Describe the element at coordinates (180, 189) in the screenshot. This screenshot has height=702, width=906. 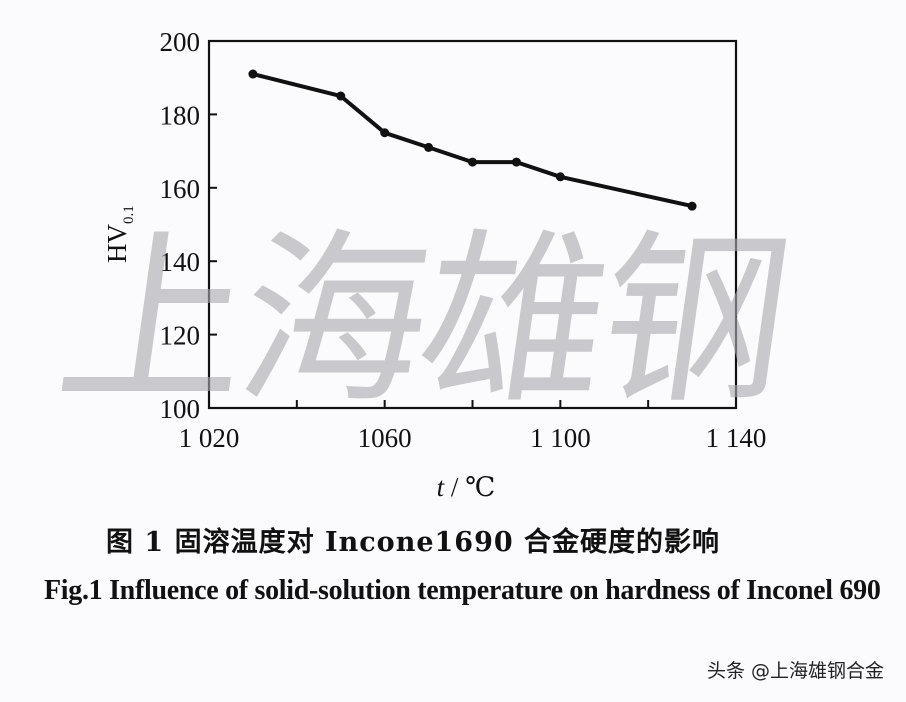
I see `y-tick-label: 160` at that location.